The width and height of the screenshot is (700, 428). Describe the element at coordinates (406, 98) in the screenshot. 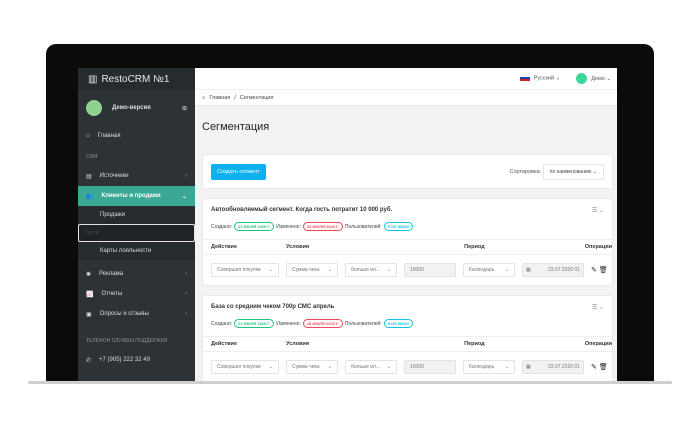

I see `breadcrumb: ⌂ Главная / Сегментация` at that location.